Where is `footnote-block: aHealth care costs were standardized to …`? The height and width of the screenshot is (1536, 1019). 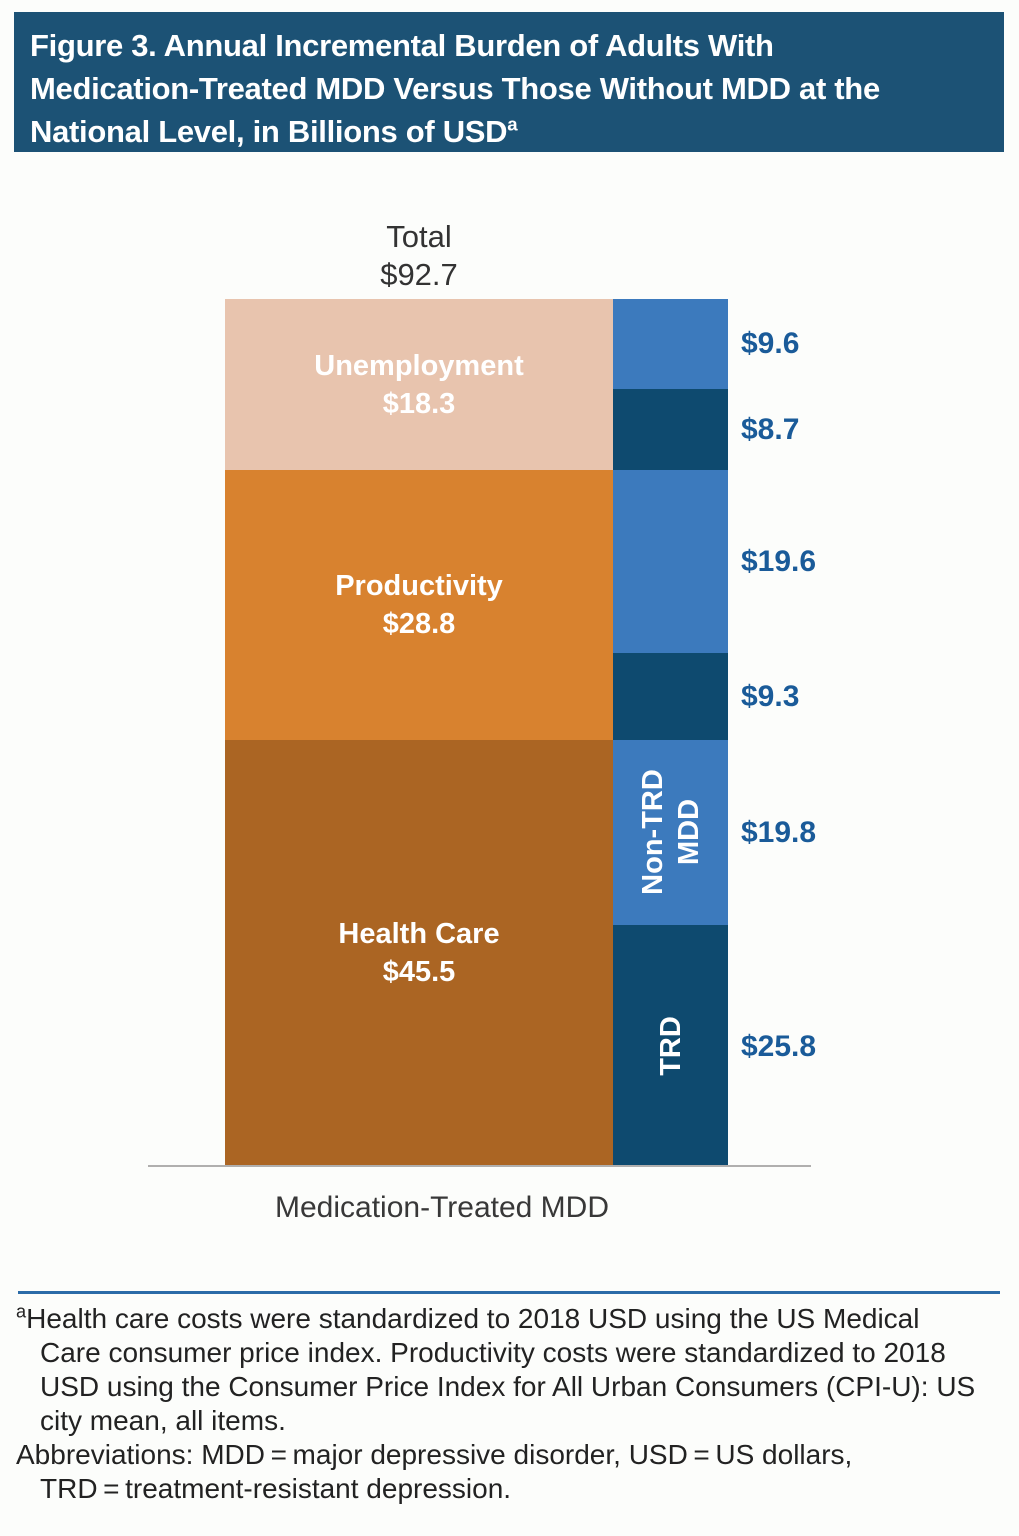
footnote-block: aHealth care costs were standardized to … is located at coordinates (516, 1404).